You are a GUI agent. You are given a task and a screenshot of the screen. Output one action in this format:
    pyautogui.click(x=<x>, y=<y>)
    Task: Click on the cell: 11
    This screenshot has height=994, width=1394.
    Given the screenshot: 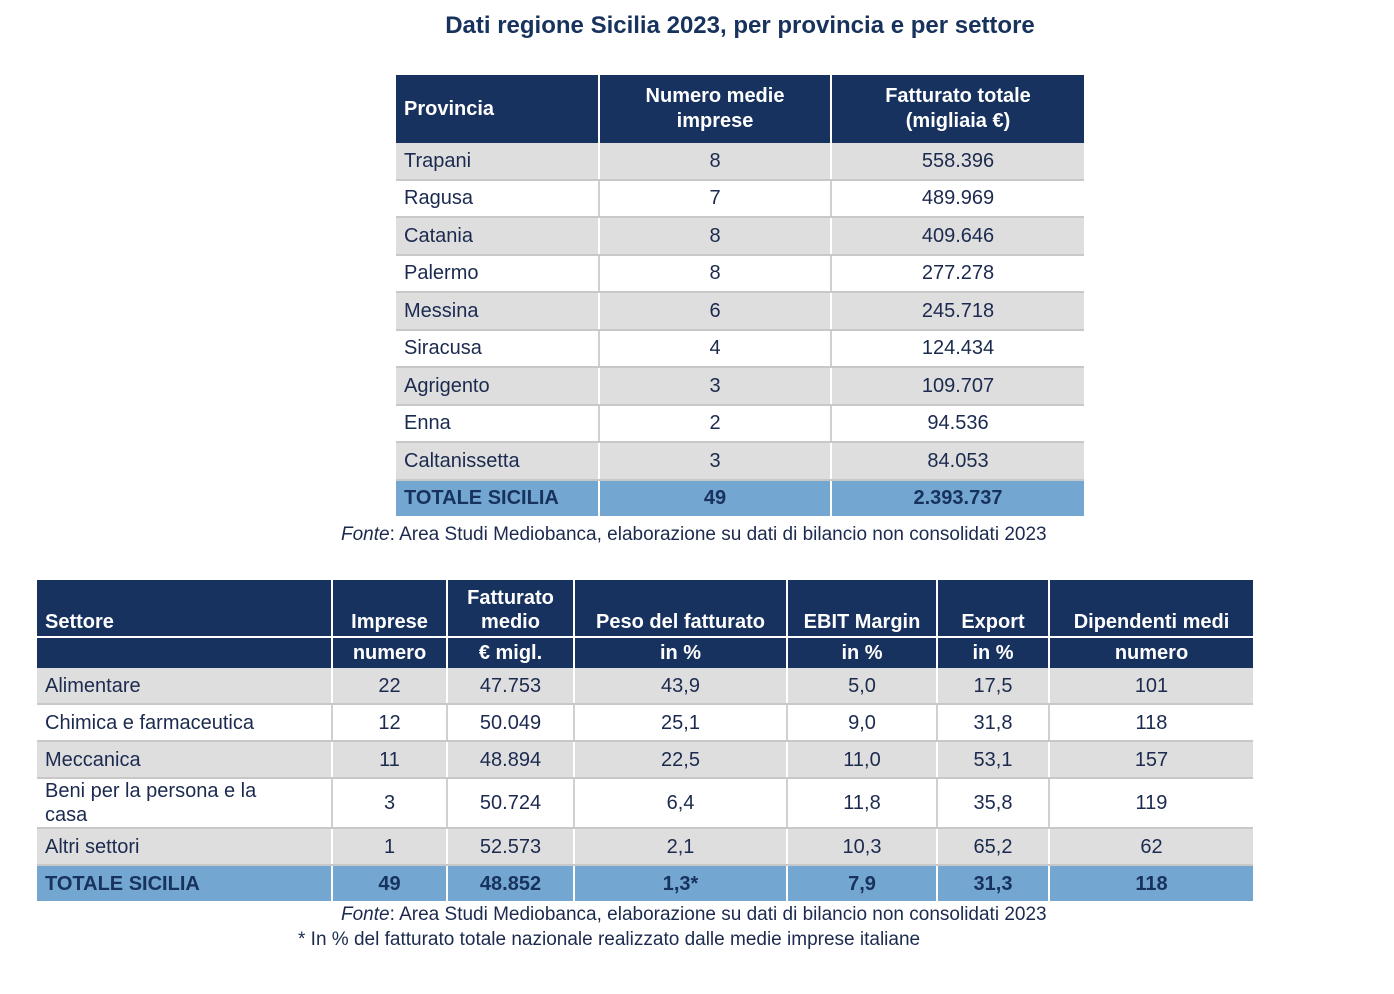 What is the action you would take?
    pyautogui.click(x=390, y=760)
    